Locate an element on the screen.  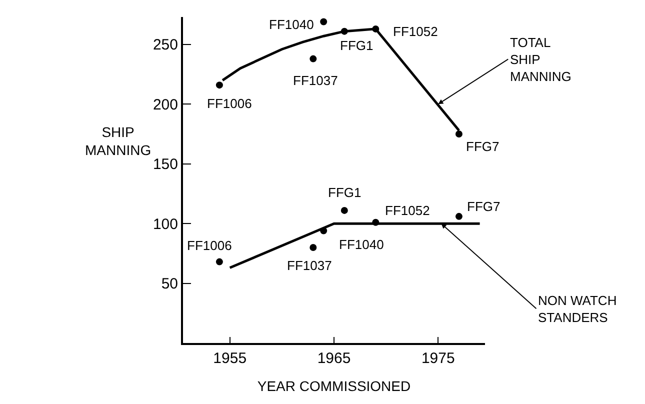
y-tick-label: 100 is located at coordinates (165, 224).